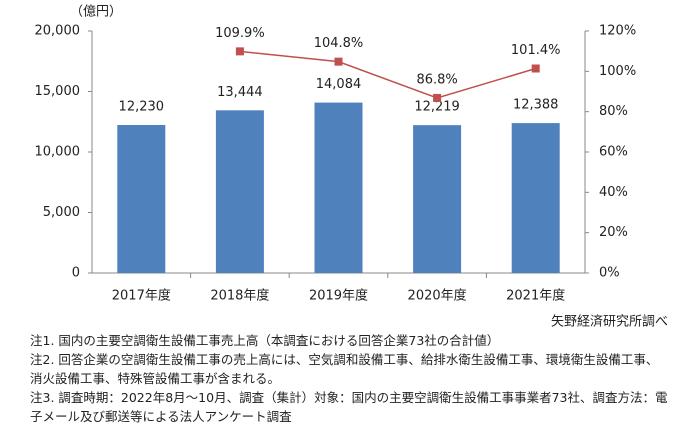  What do you see at coordinates (613, 232) in the screenshot?
I see `y2-tick-label: 20%` at bounding box center [613, 232].